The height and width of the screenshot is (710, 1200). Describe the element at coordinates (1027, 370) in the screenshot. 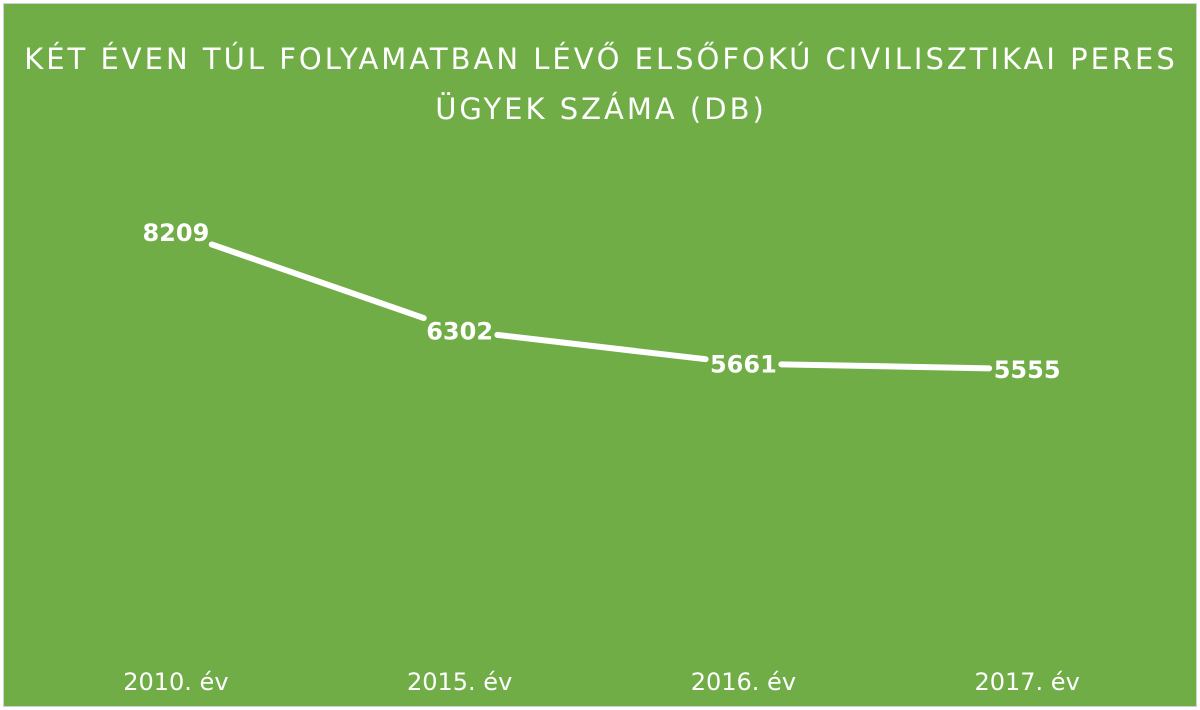

I see `data-label: 5555` at that location.